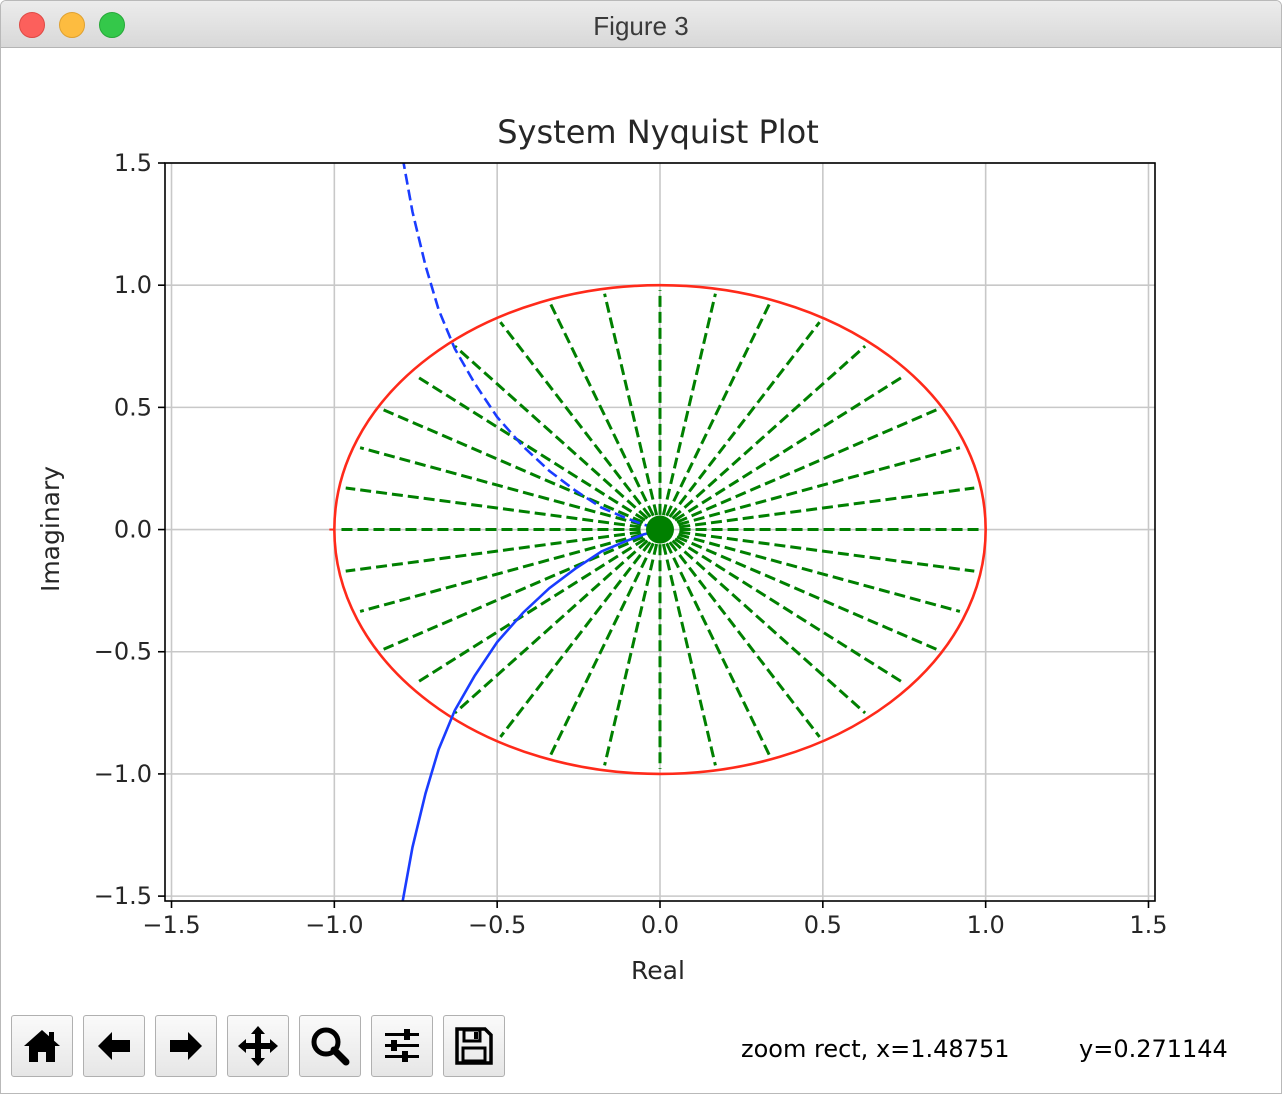  Describe the element at coordinates (123, 896) in the screenshot. I see `y-tick-label: −1.5` at that location.